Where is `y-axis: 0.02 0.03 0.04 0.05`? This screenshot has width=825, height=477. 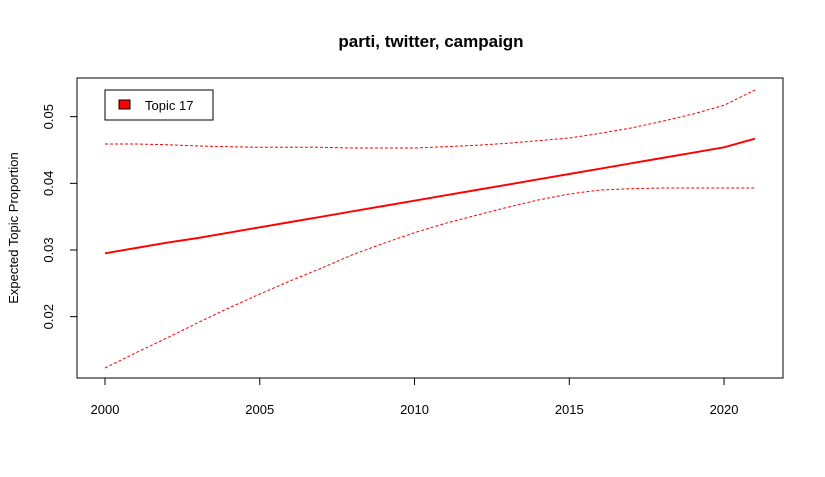
y-axis: 0.02 0.03 0.04 0.05 is located at coordinates (59, 216).